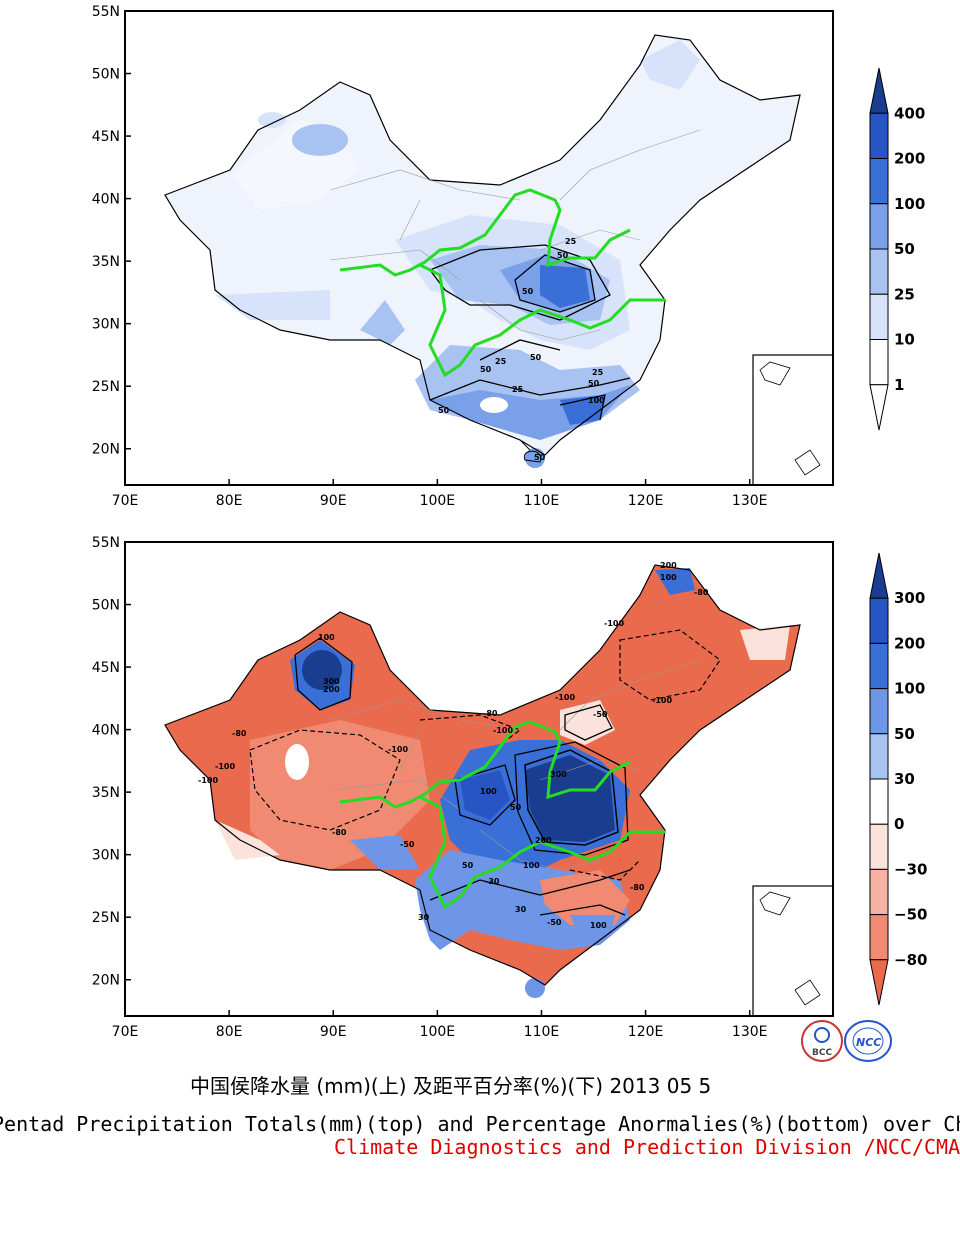 The height and width of the screenshot is (1243, 960). What do you see at coordinates (909, 159) in the screenshot?
I see `colorbar-label: 200` at bounding box center [909, 159].